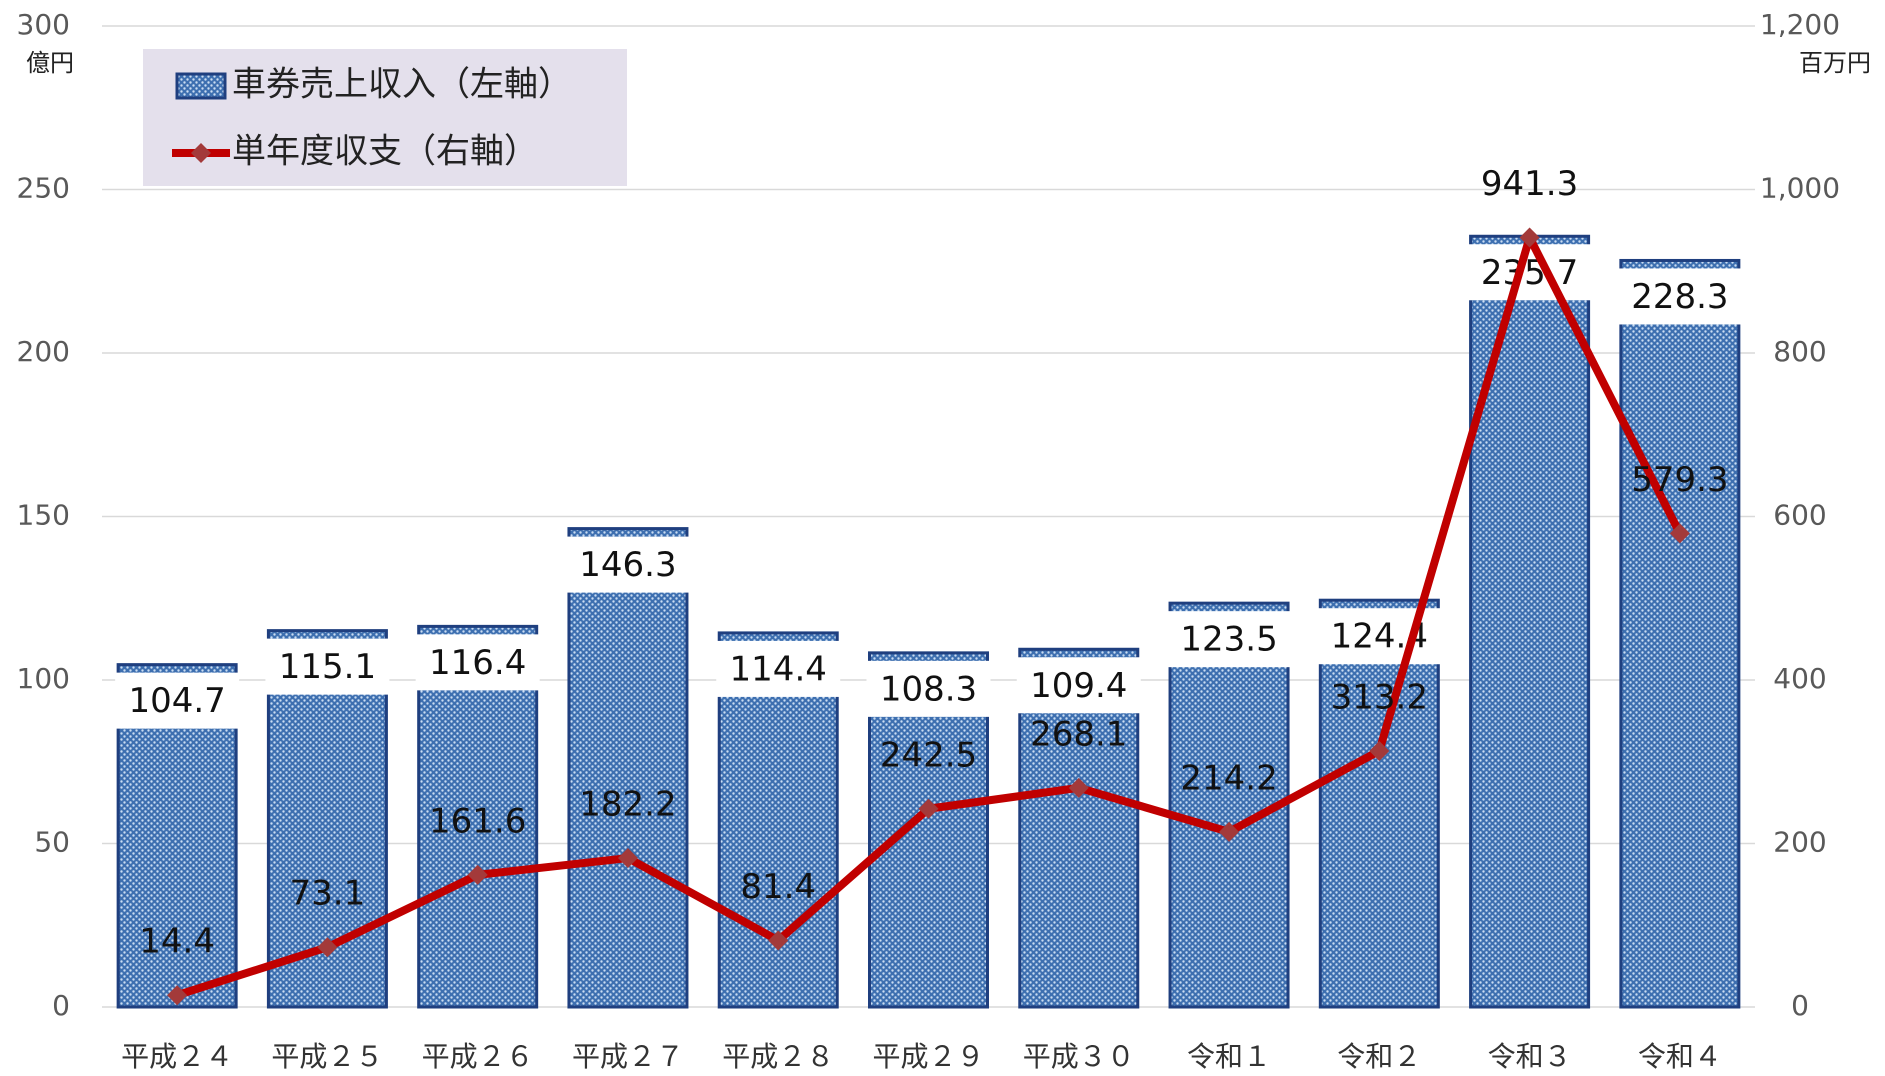  What do you see at coordinates (61, 1005) in the screenshot?
I see `y-tick-label: 0` at bounding box center [61, 1005].